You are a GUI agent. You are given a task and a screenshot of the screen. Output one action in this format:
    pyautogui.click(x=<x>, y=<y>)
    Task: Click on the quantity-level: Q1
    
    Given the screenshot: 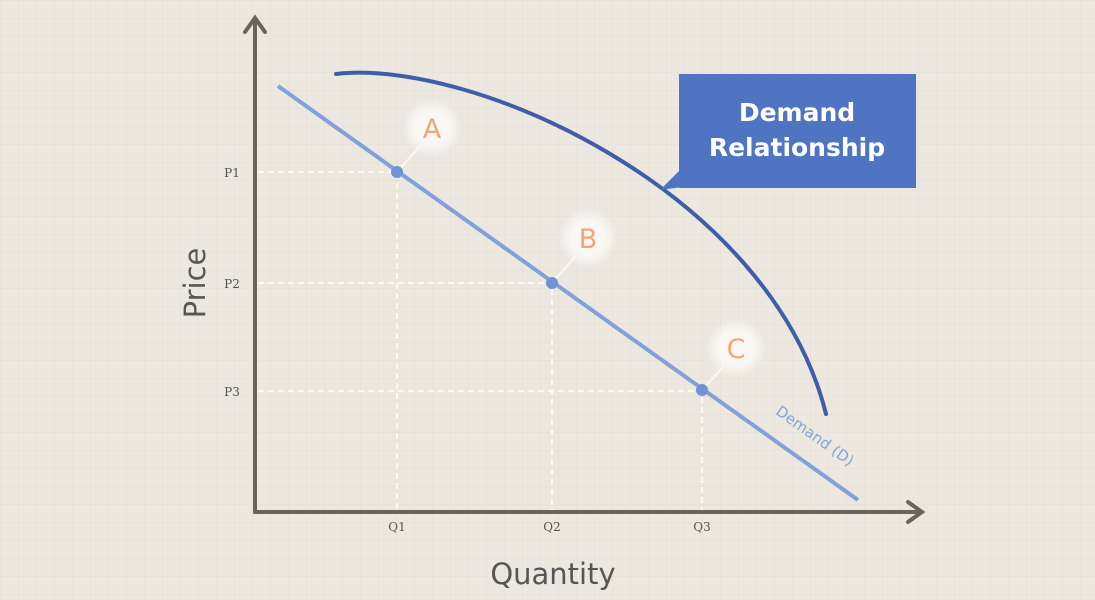 What is the action you would take?
    pyautogui.click(x=396, y=527)
    